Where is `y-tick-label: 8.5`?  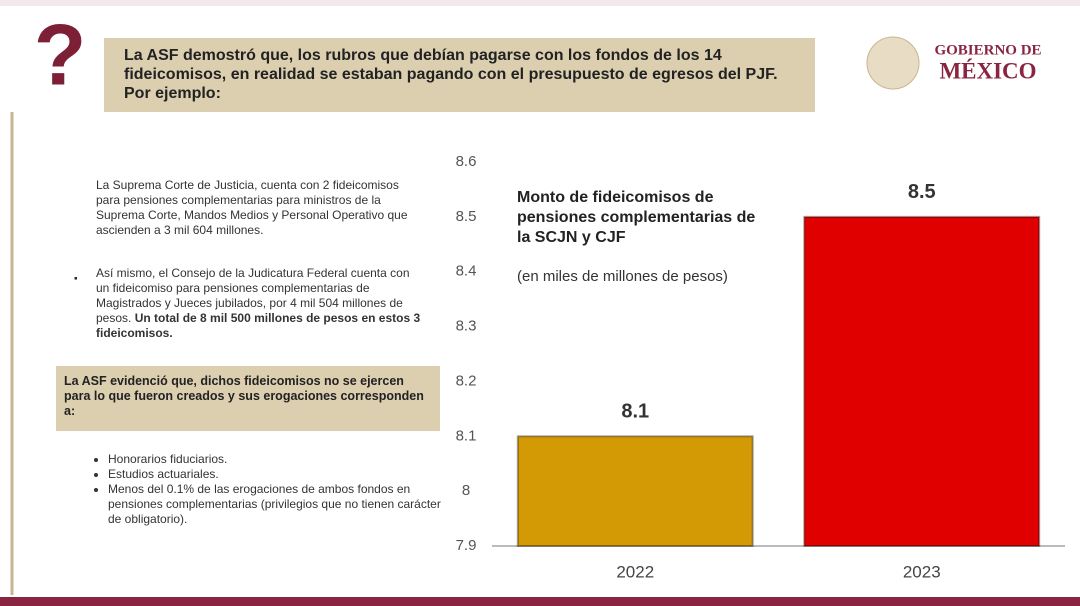 y-tick-label: 8.5 is located at coordinates (466, 216).